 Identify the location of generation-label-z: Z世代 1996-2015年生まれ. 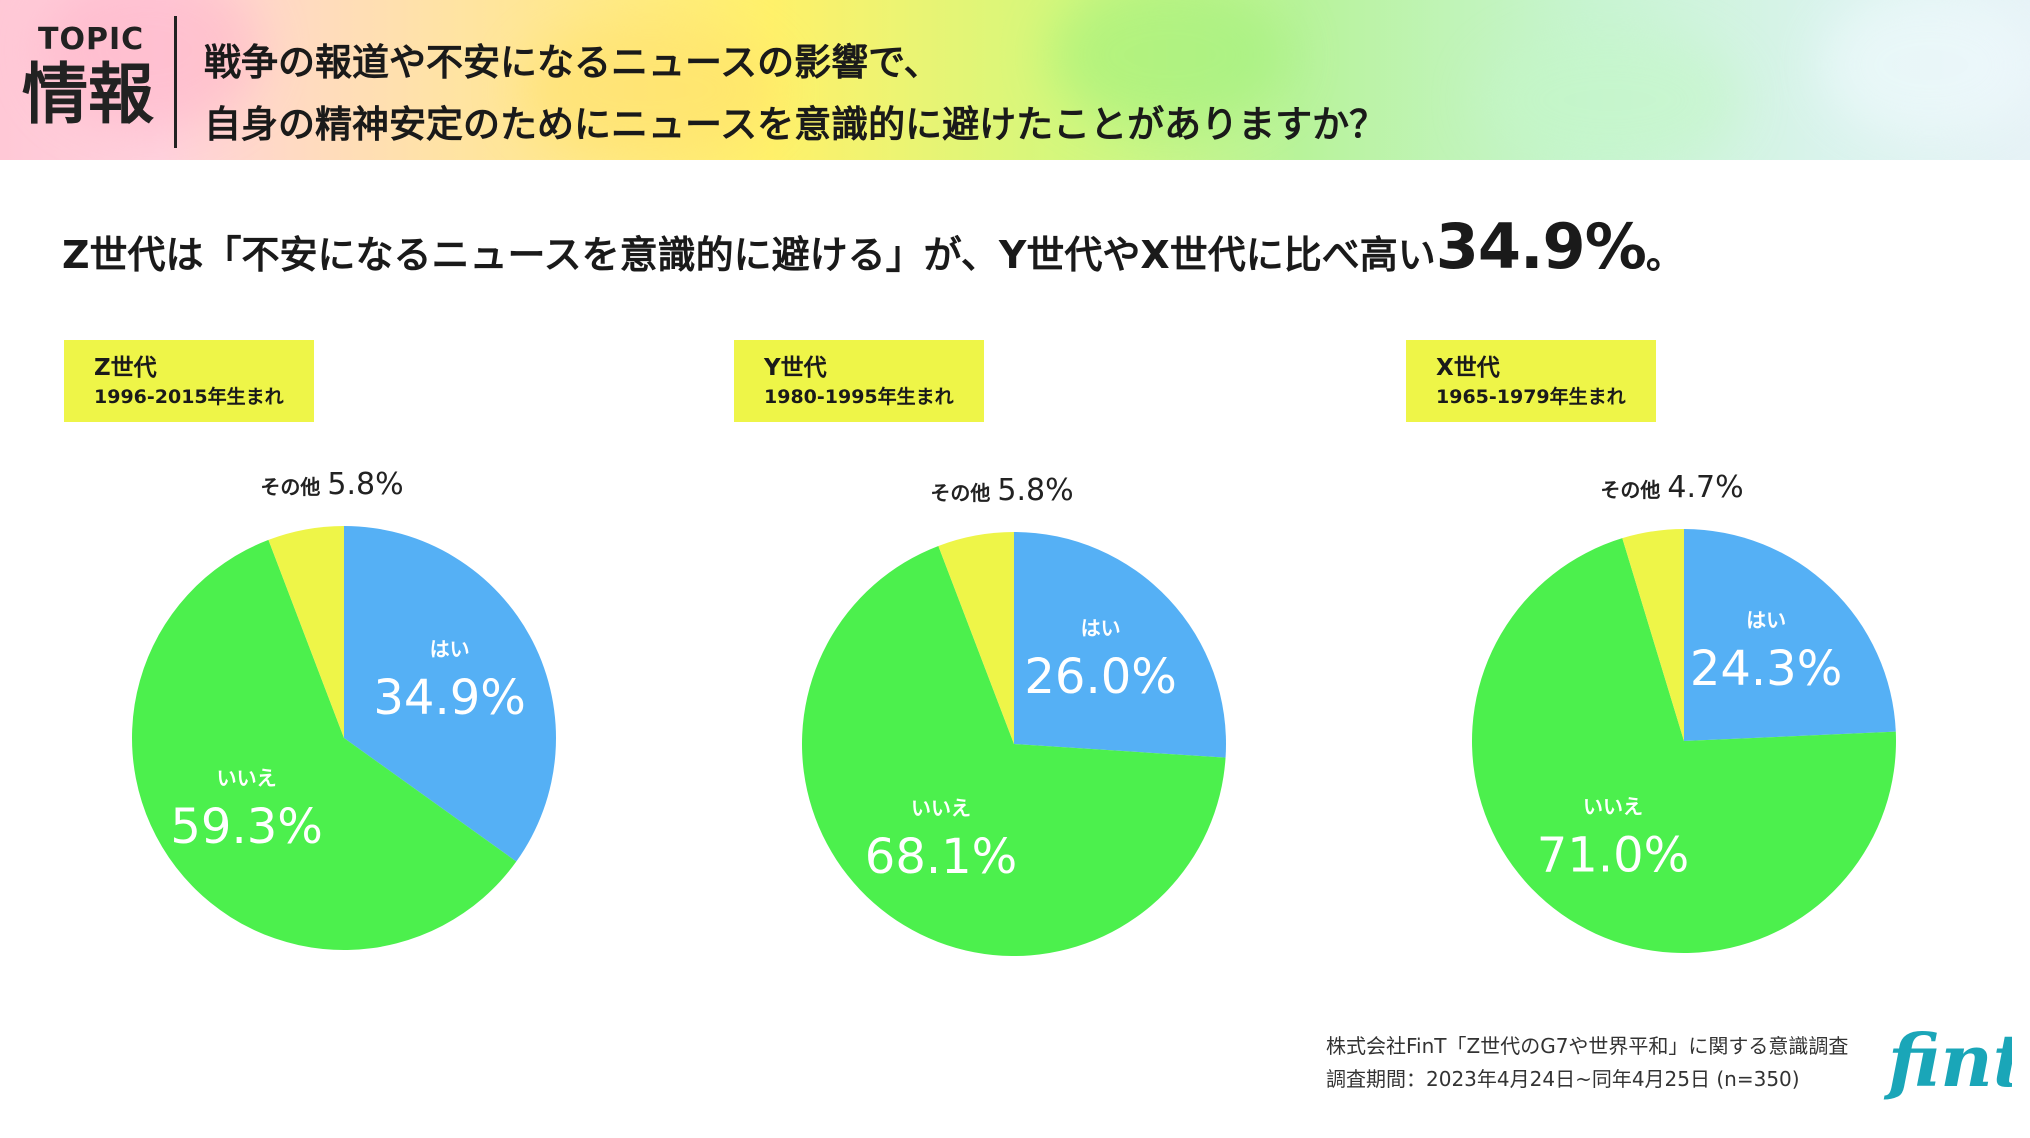
(189, 381).